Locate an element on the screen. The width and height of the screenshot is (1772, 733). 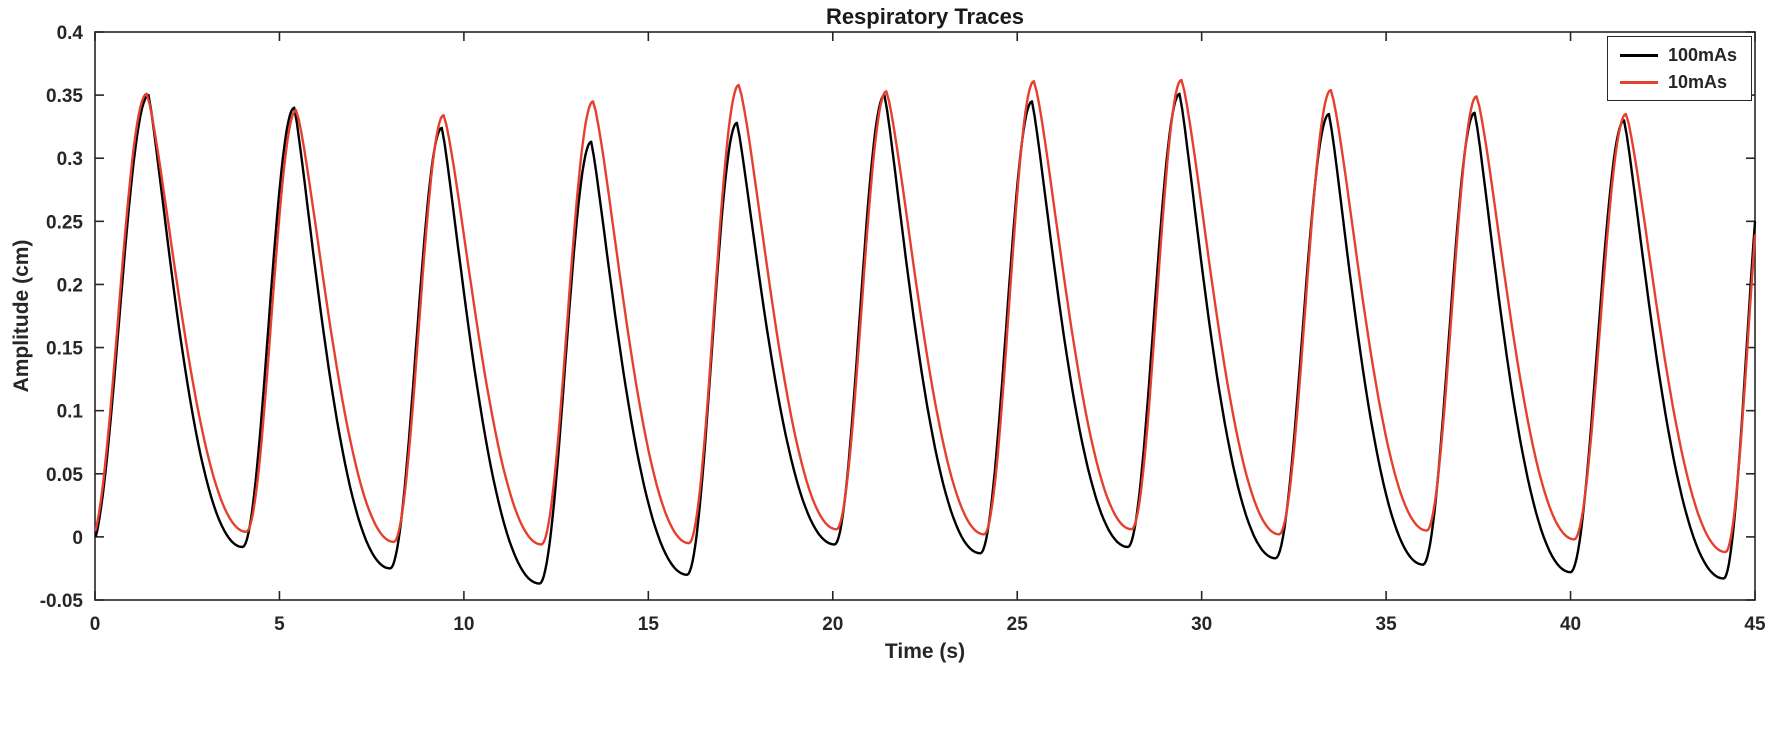
legend-label: 10mAs is located at coordinates (1697, 82).